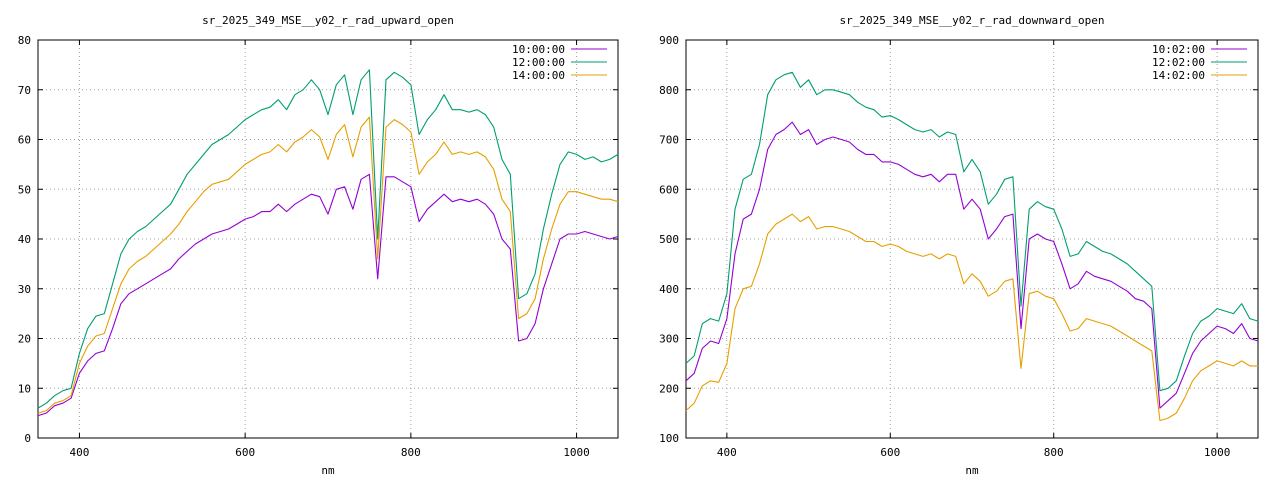 This screenshot has width=1280, height=480. I want to click on y-tick-label: 30, so click(24, 289).